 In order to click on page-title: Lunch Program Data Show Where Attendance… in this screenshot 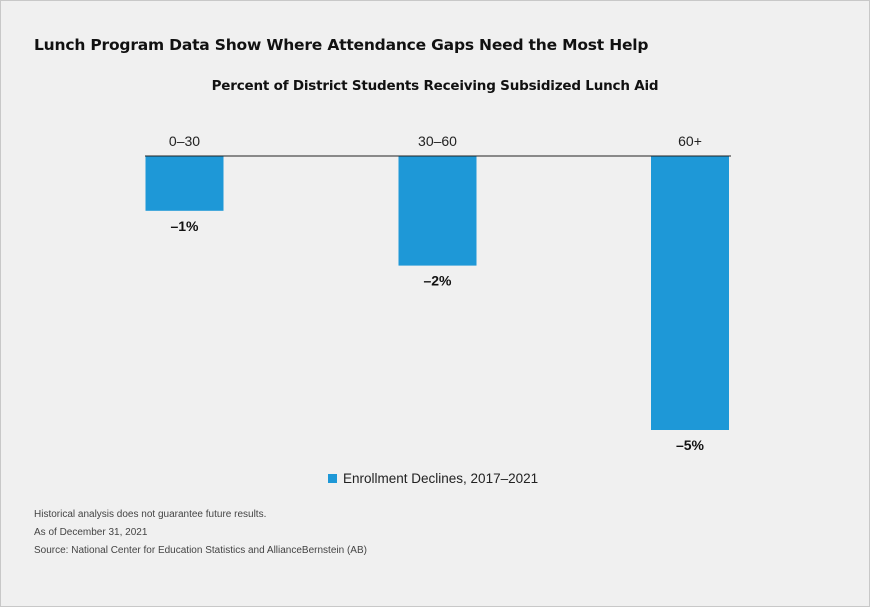, I will do `click(341, 45)`.